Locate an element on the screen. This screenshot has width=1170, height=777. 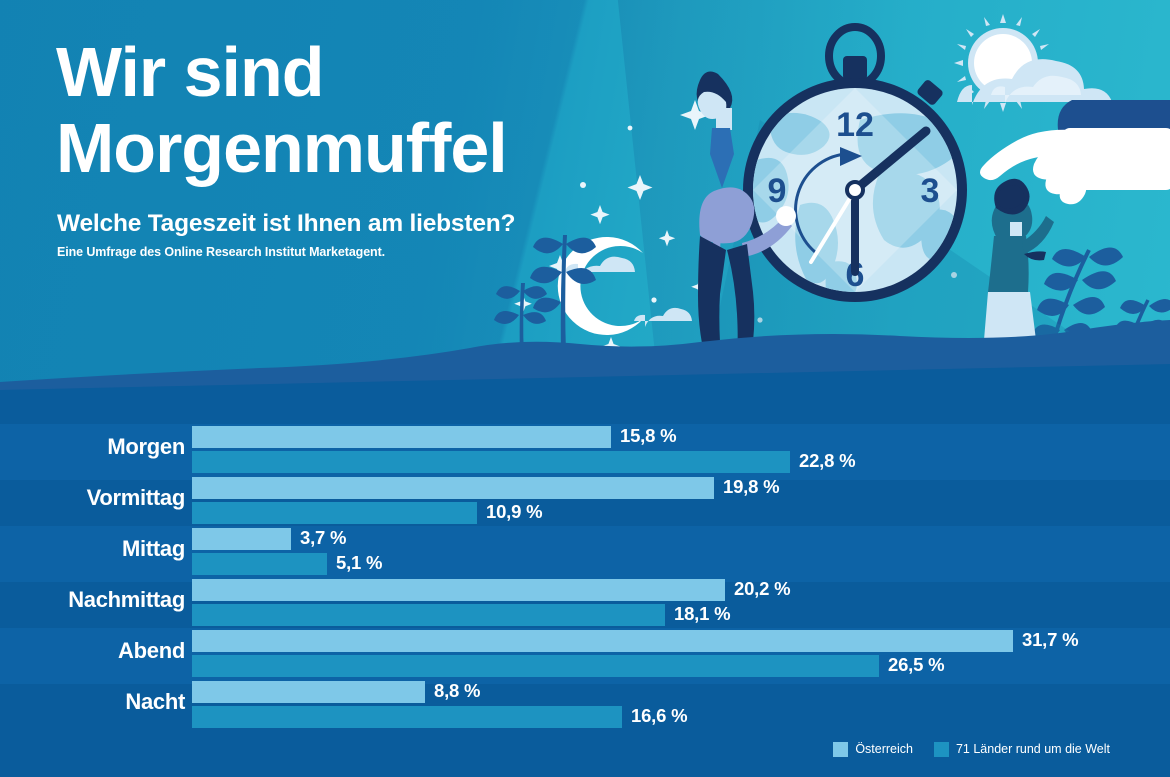
bar-vormittag-world is located at coordinates (334, 513).